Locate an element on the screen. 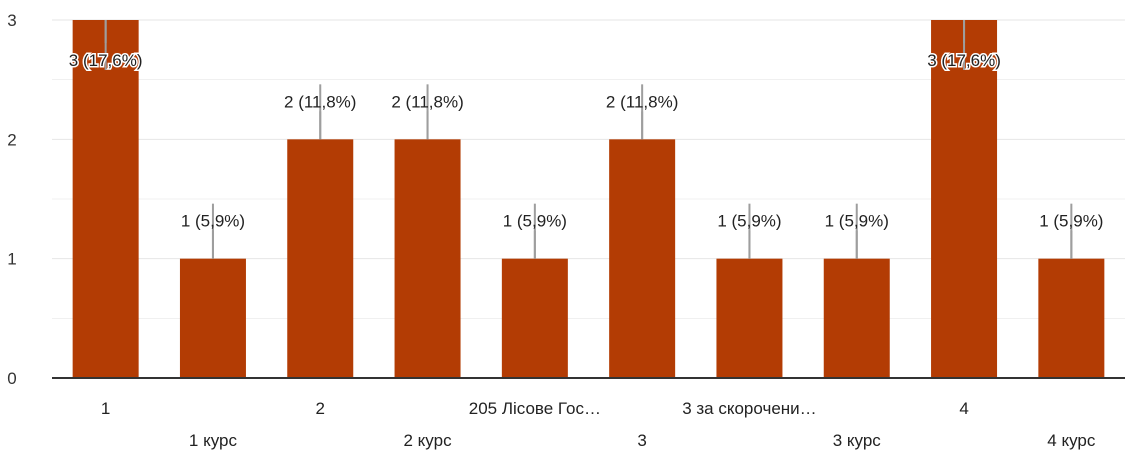 This screenshot has width=1125, height=452. x-tick-label: 2 курс is located at coordinates (428, 440).